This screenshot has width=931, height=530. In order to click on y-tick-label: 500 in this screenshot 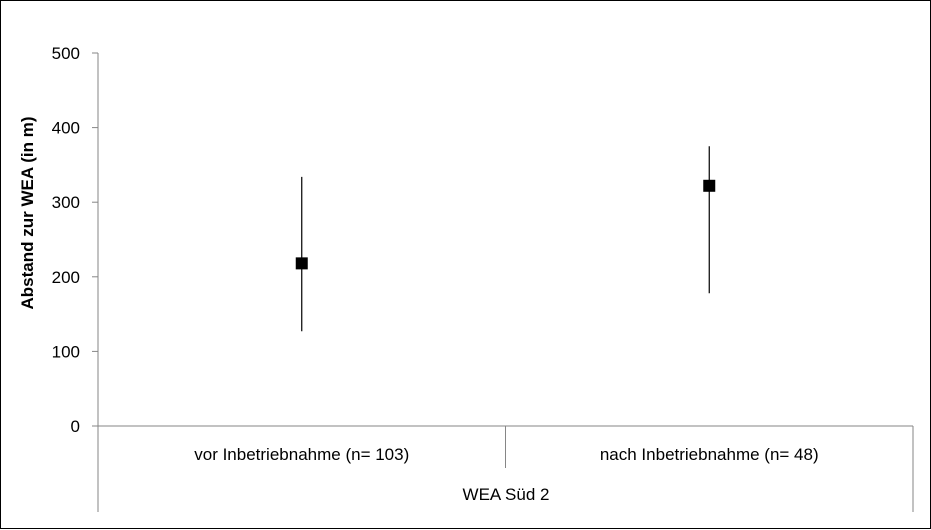, I will do `click(66, 53)`.